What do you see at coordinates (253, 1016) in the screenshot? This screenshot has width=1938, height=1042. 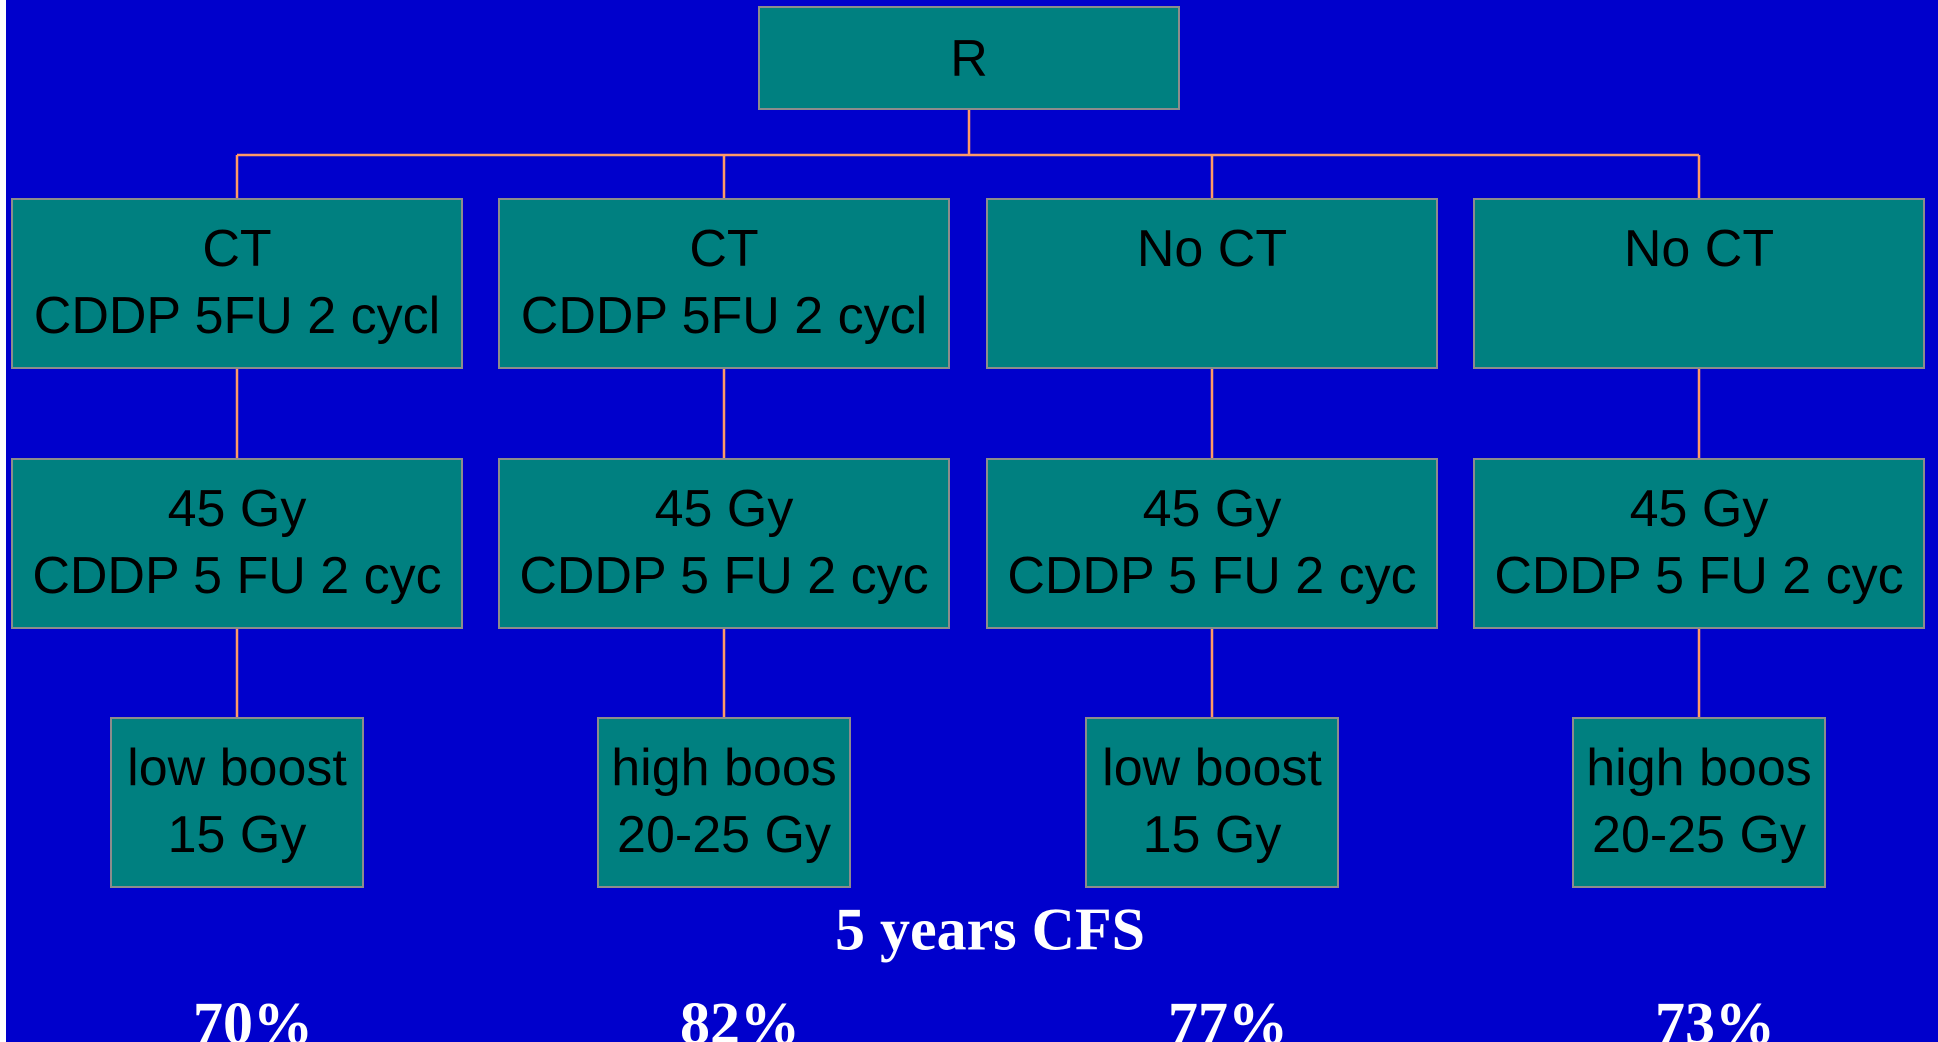 I see `result: 70%` at bounding box center [253, 1016].